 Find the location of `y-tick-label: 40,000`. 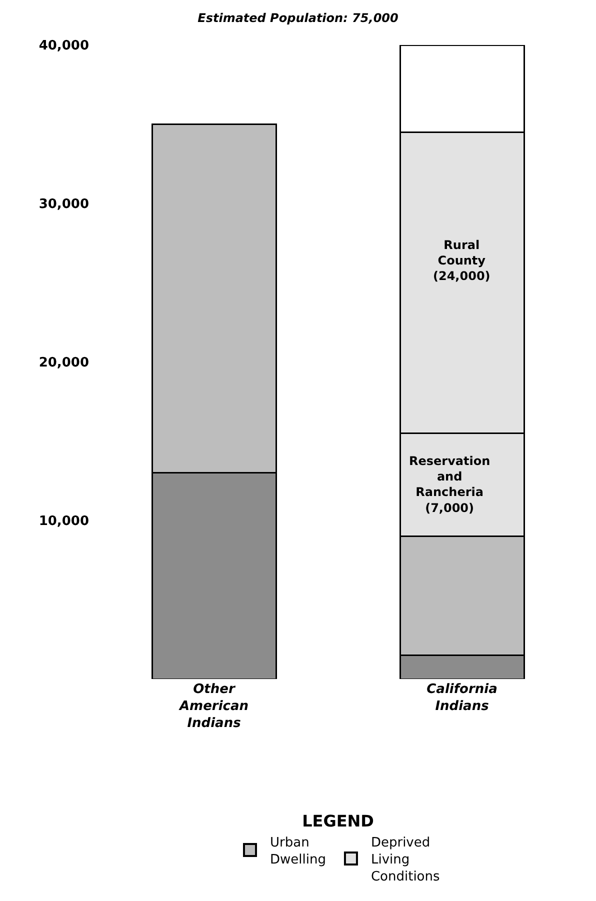

y-tick-label: 40,000 is located at coordinates (63, 46).